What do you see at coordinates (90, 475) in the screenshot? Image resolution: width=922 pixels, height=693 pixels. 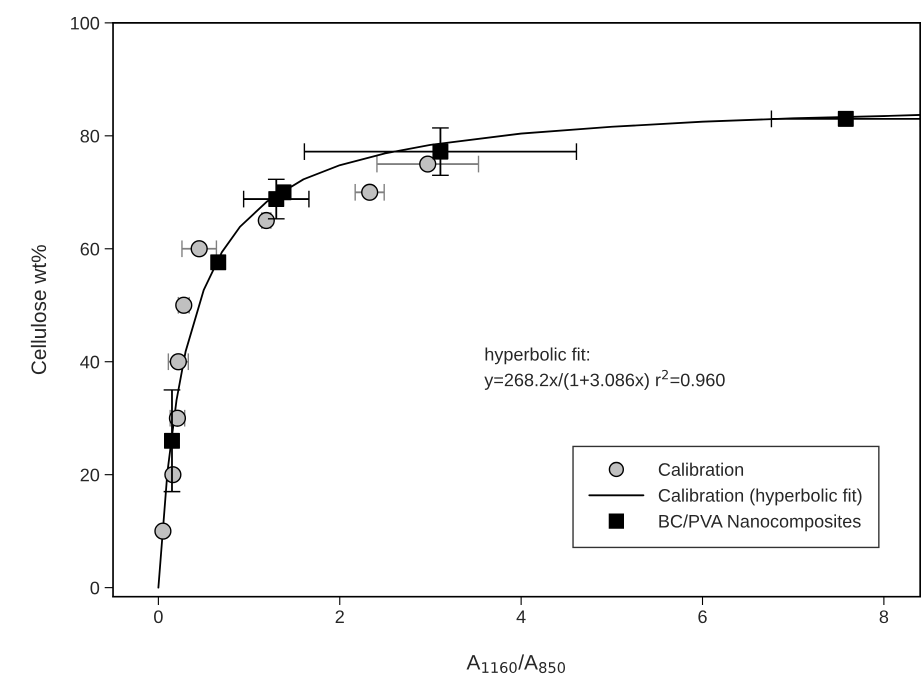 I see `y-tick-label: 20` at bounding box center [90, 475].